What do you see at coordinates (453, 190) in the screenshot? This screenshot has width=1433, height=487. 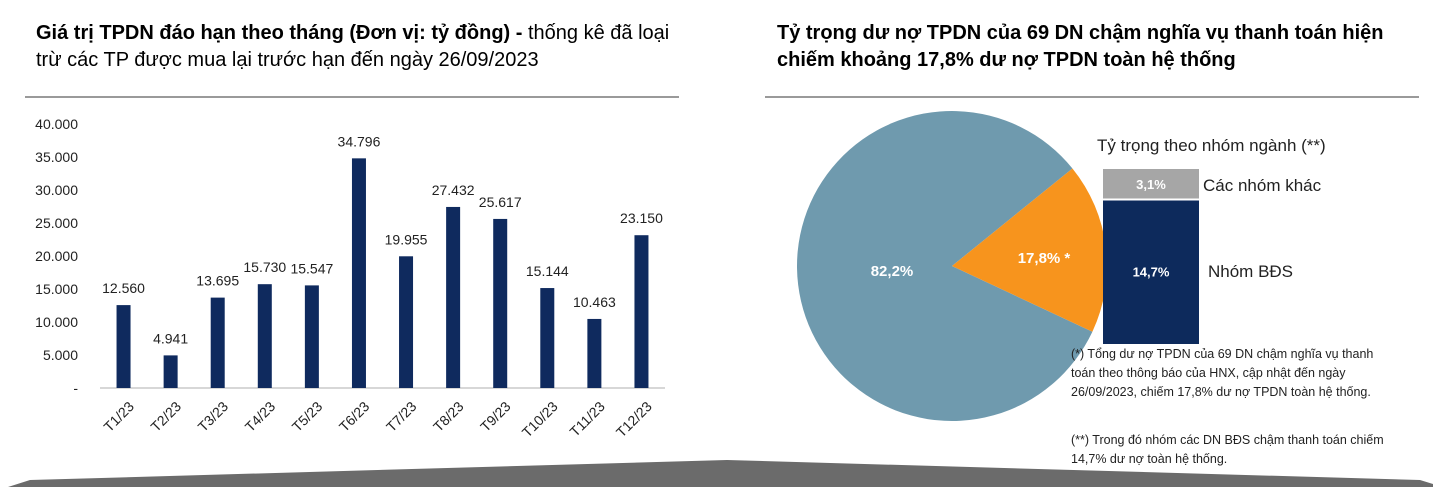 I see `bar-value-label: 27.432` at bounding box center [453, 190].